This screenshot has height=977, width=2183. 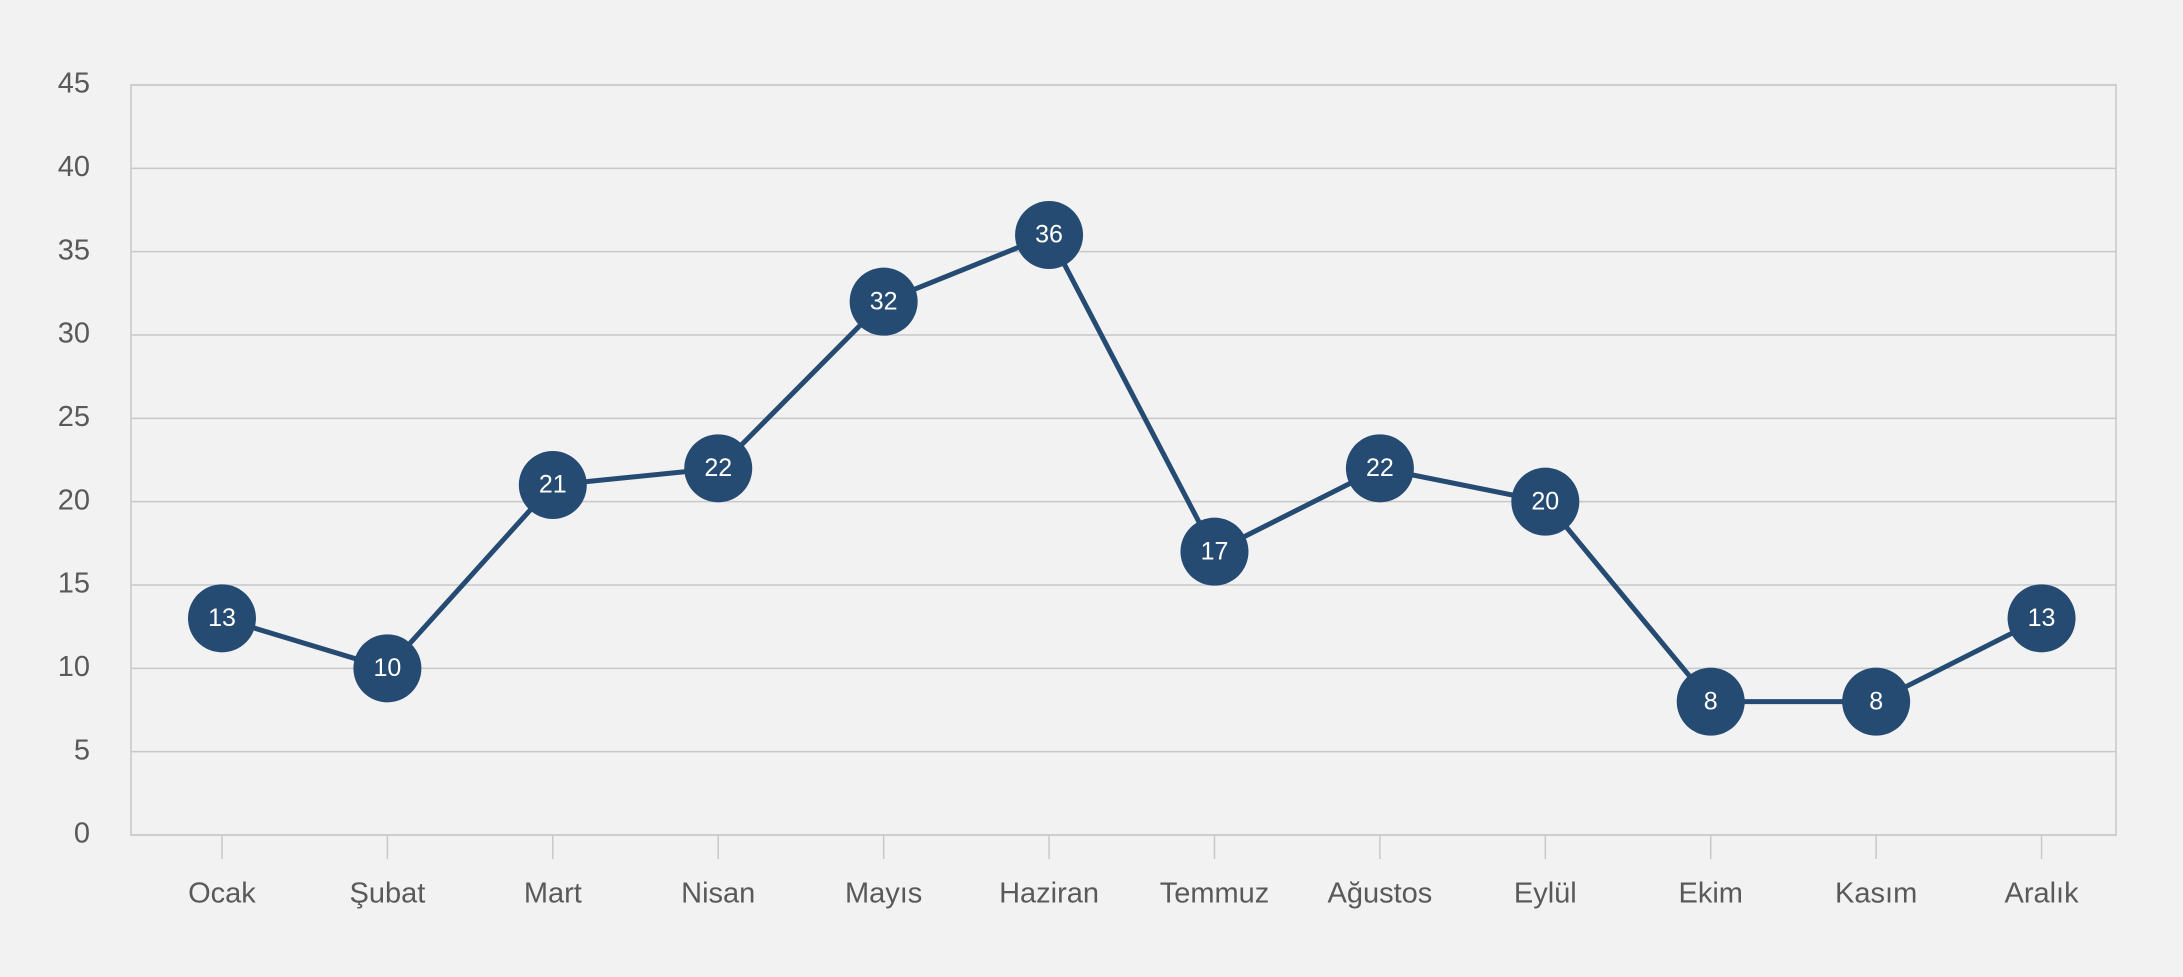 I want to click on x-tick-label: Ağustos, so click(x=1379, y=894).